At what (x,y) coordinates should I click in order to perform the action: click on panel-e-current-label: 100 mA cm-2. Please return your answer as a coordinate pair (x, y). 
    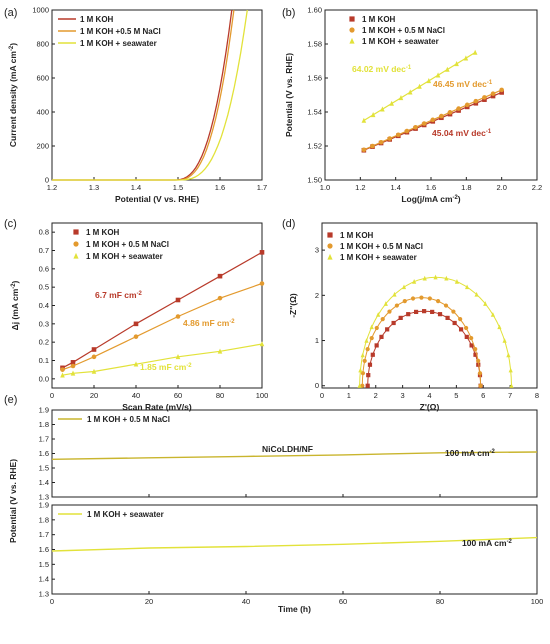
    Looking at the image, I should click on (487, 543).